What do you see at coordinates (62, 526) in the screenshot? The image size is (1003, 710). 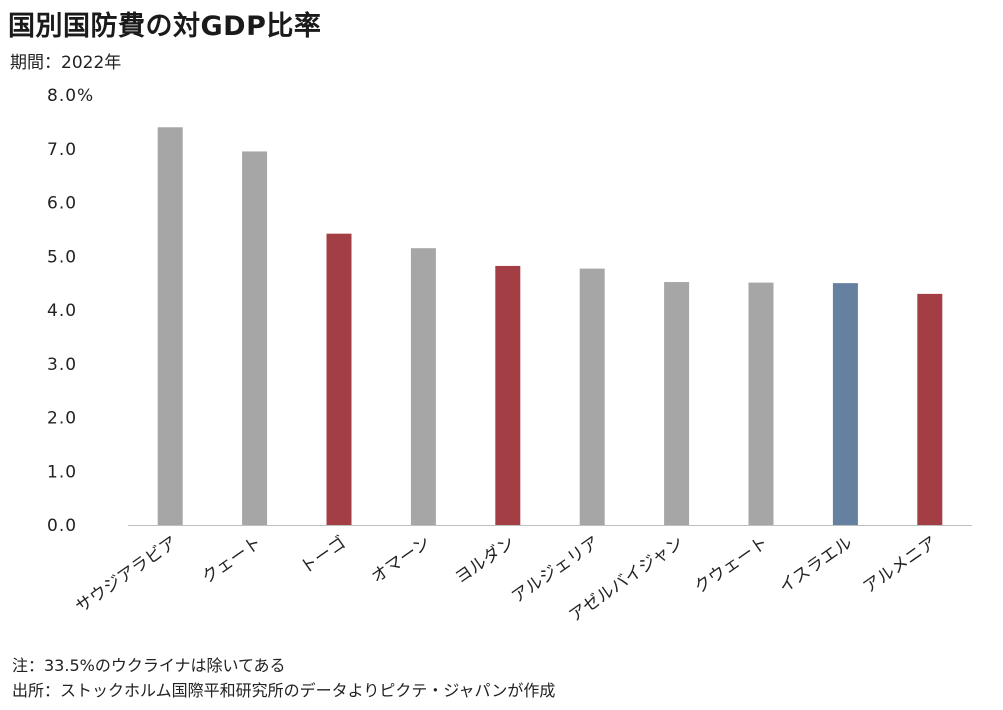 I see `y-tick-label: 0.0` at bounding box center [62, 526].